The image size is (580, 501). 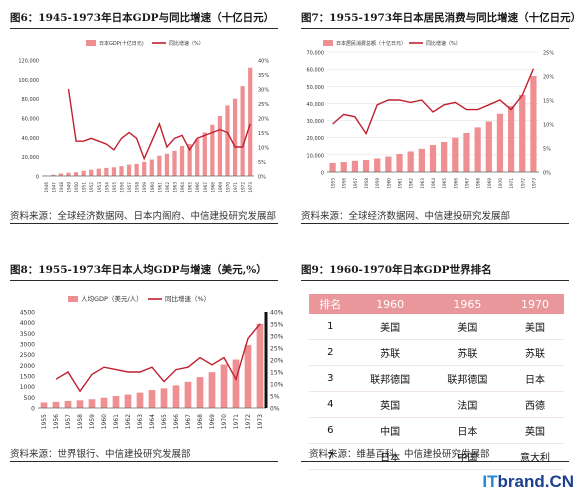 I want to click on x-tick-label: 1951, so click(x=84, y=187).